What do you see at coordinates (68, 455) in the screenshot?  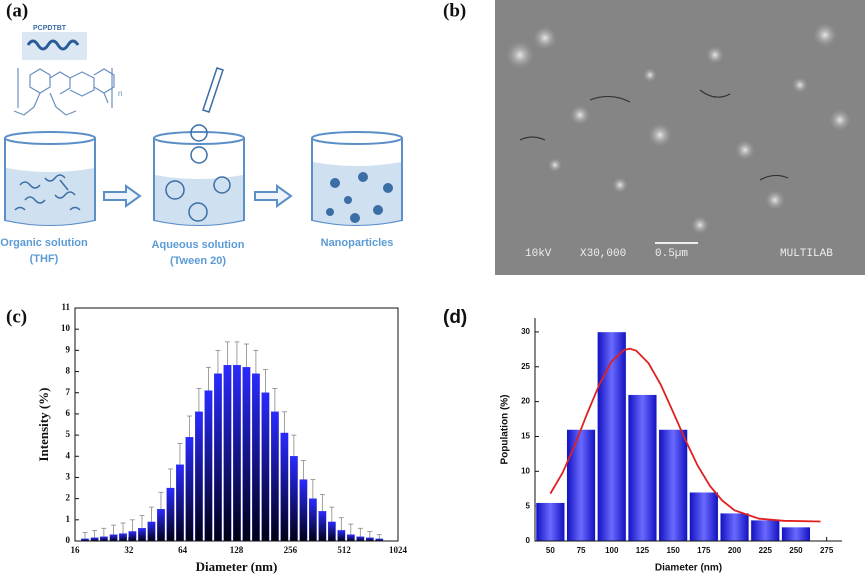 I see `y-tick-label: 4` at bounding box center [68, 455].